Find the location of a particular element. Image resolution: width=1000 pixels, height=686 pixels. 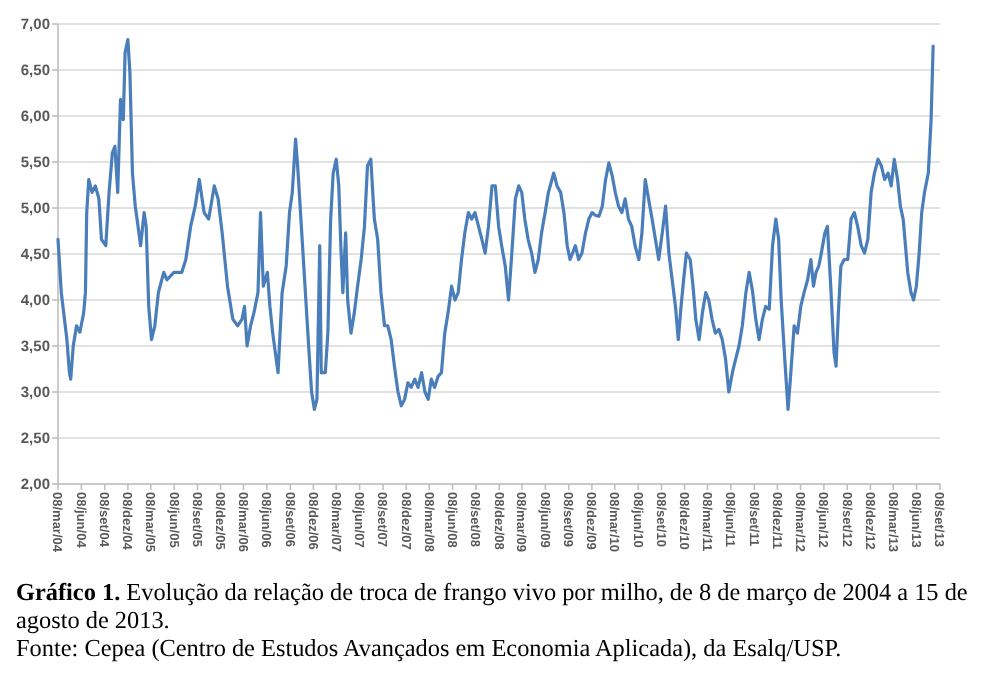

source-note: Fonte: Cepea (Centro de Estudos Avançados em Economia Aplicada), da Esalq/USP. is located at coordinates (430, 648).